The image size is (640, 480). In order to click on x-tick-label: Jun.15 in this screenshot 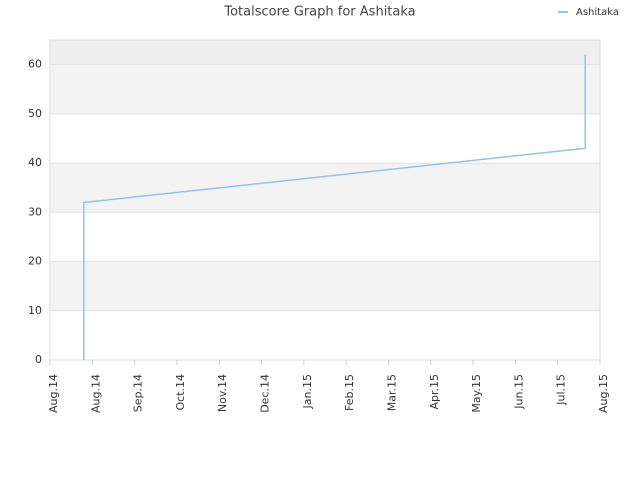, I will do `click(518, 392)`.